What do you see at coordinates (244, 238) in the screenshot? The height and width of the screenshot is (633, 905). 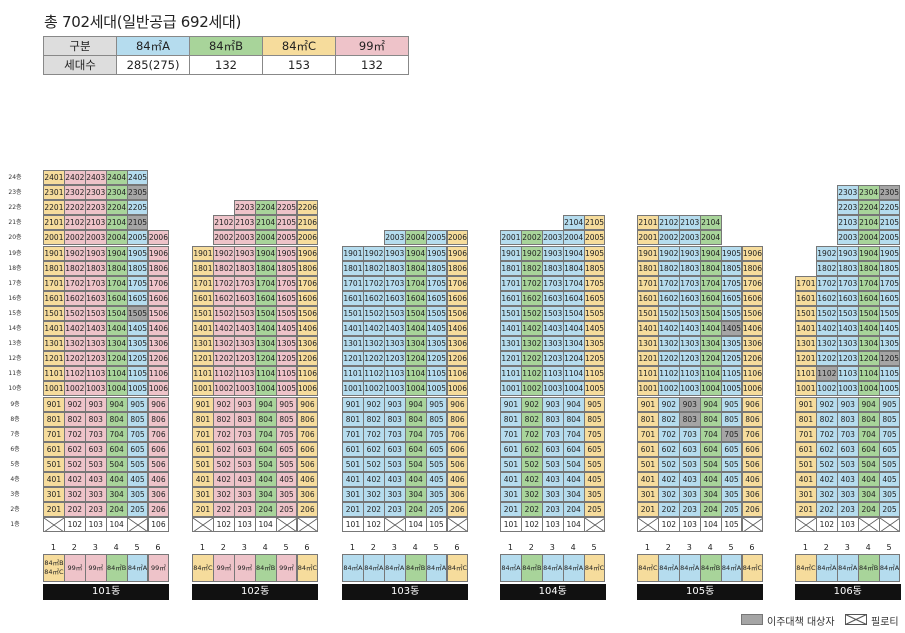 I see `unit-cell: 2003` at bounding box center [244, 238].